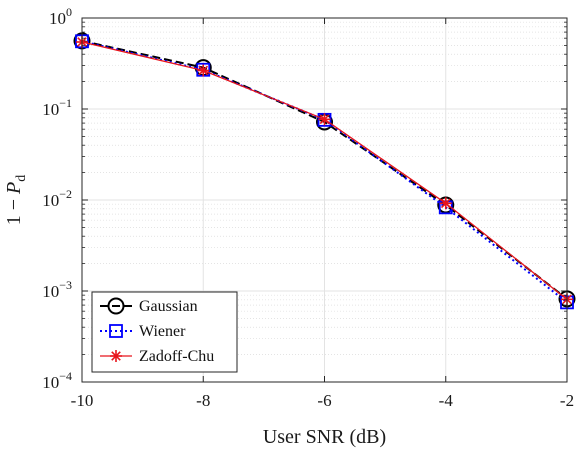 The image size is (576, 450). I want to click on x-tick-label: -8, so click(203, 400).